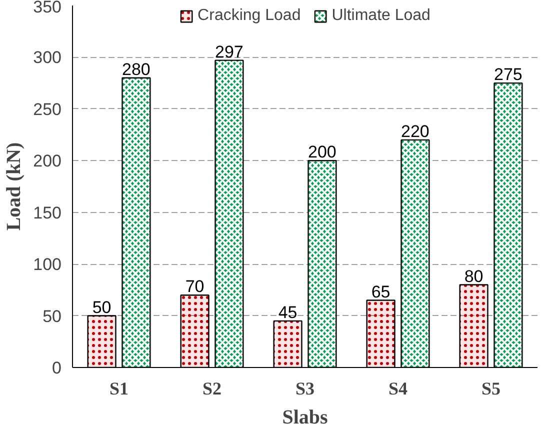  Describe the element at coordinates (305, 417) in the screenshot. I see `x-axis-title: Slabs` at that location.